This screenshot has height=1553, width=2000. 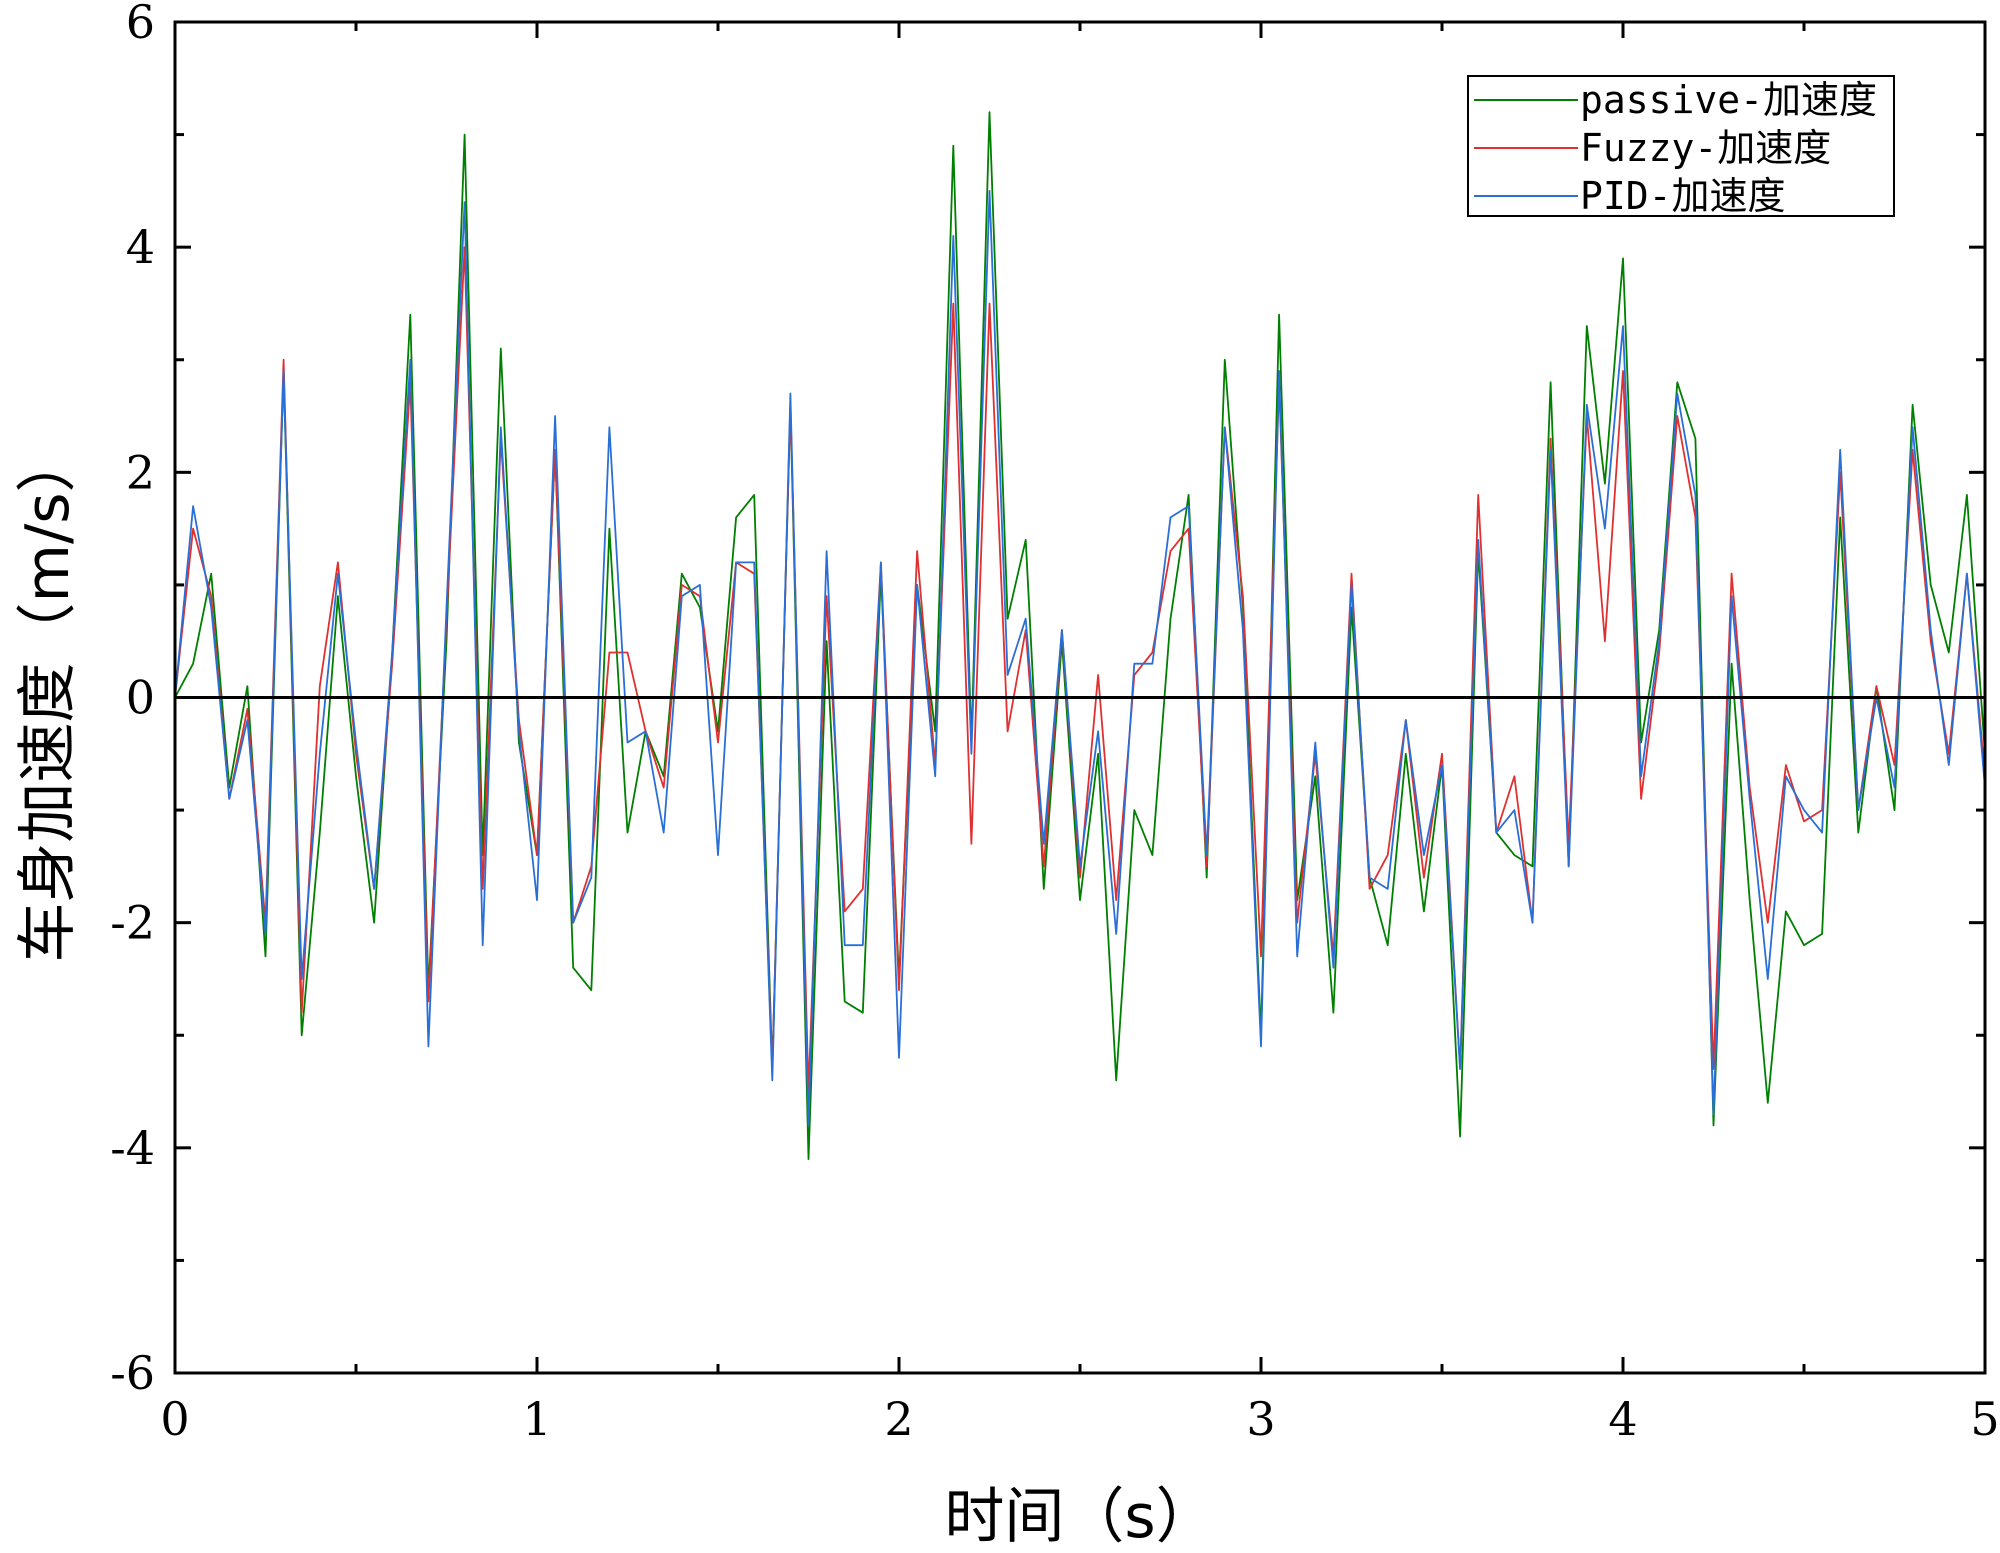 I want to click on y-tick-label-4: 2, so click(x=140, y=472).